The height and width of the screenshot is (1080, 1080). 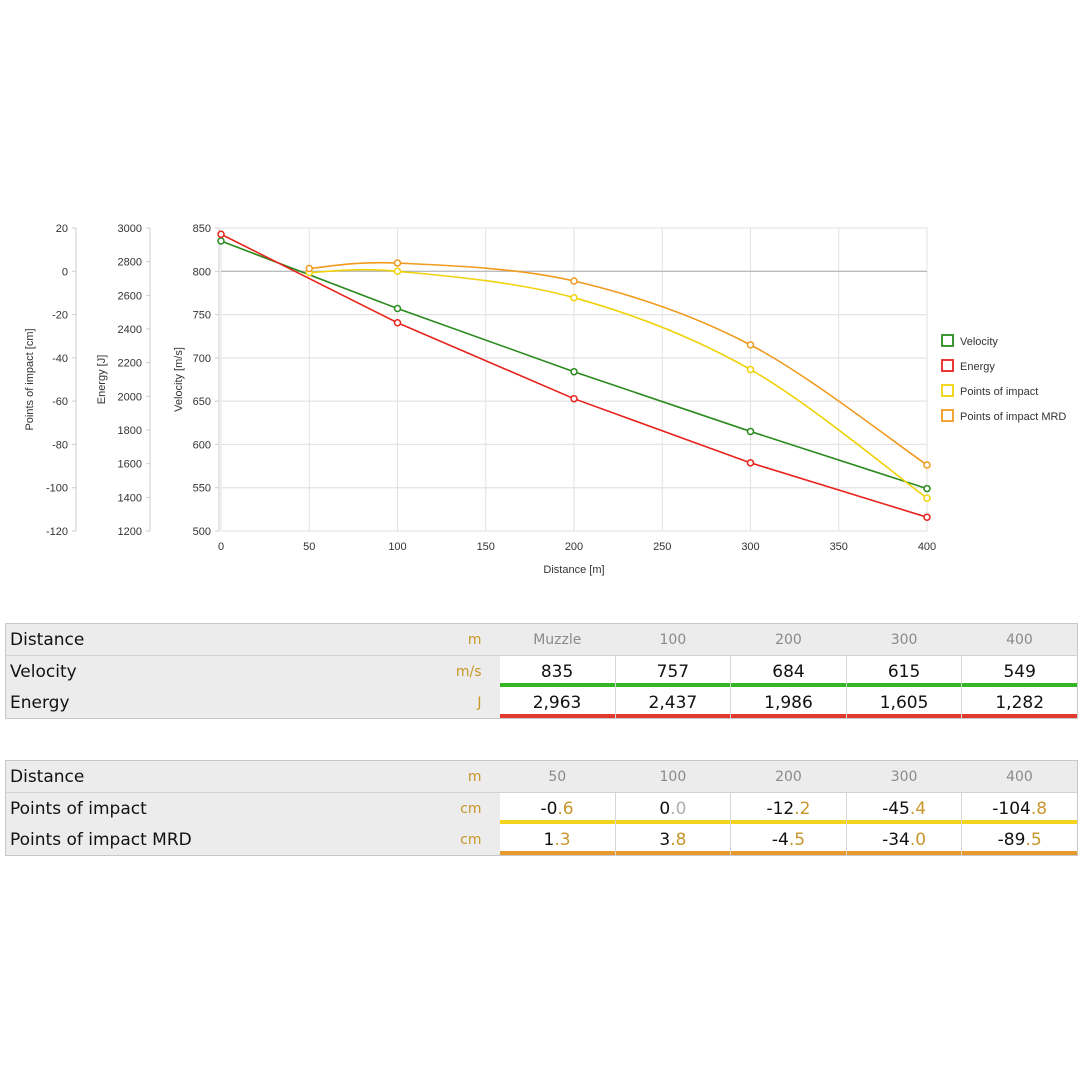 I want to click on value-integer: -89, so click(x=1011, y=839).